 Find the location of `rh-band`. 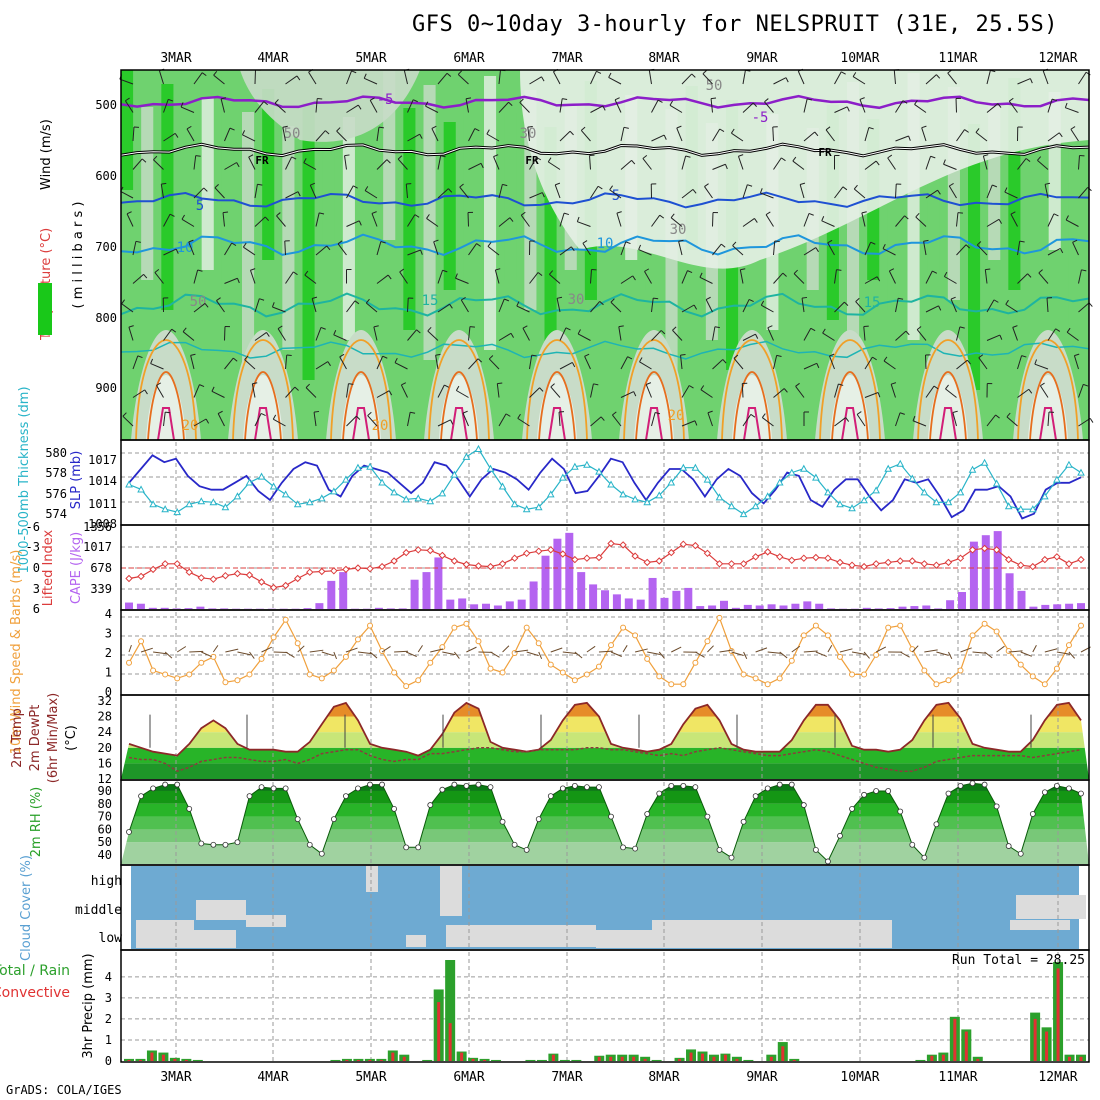

rh-band is located at coordinates (605, 853).